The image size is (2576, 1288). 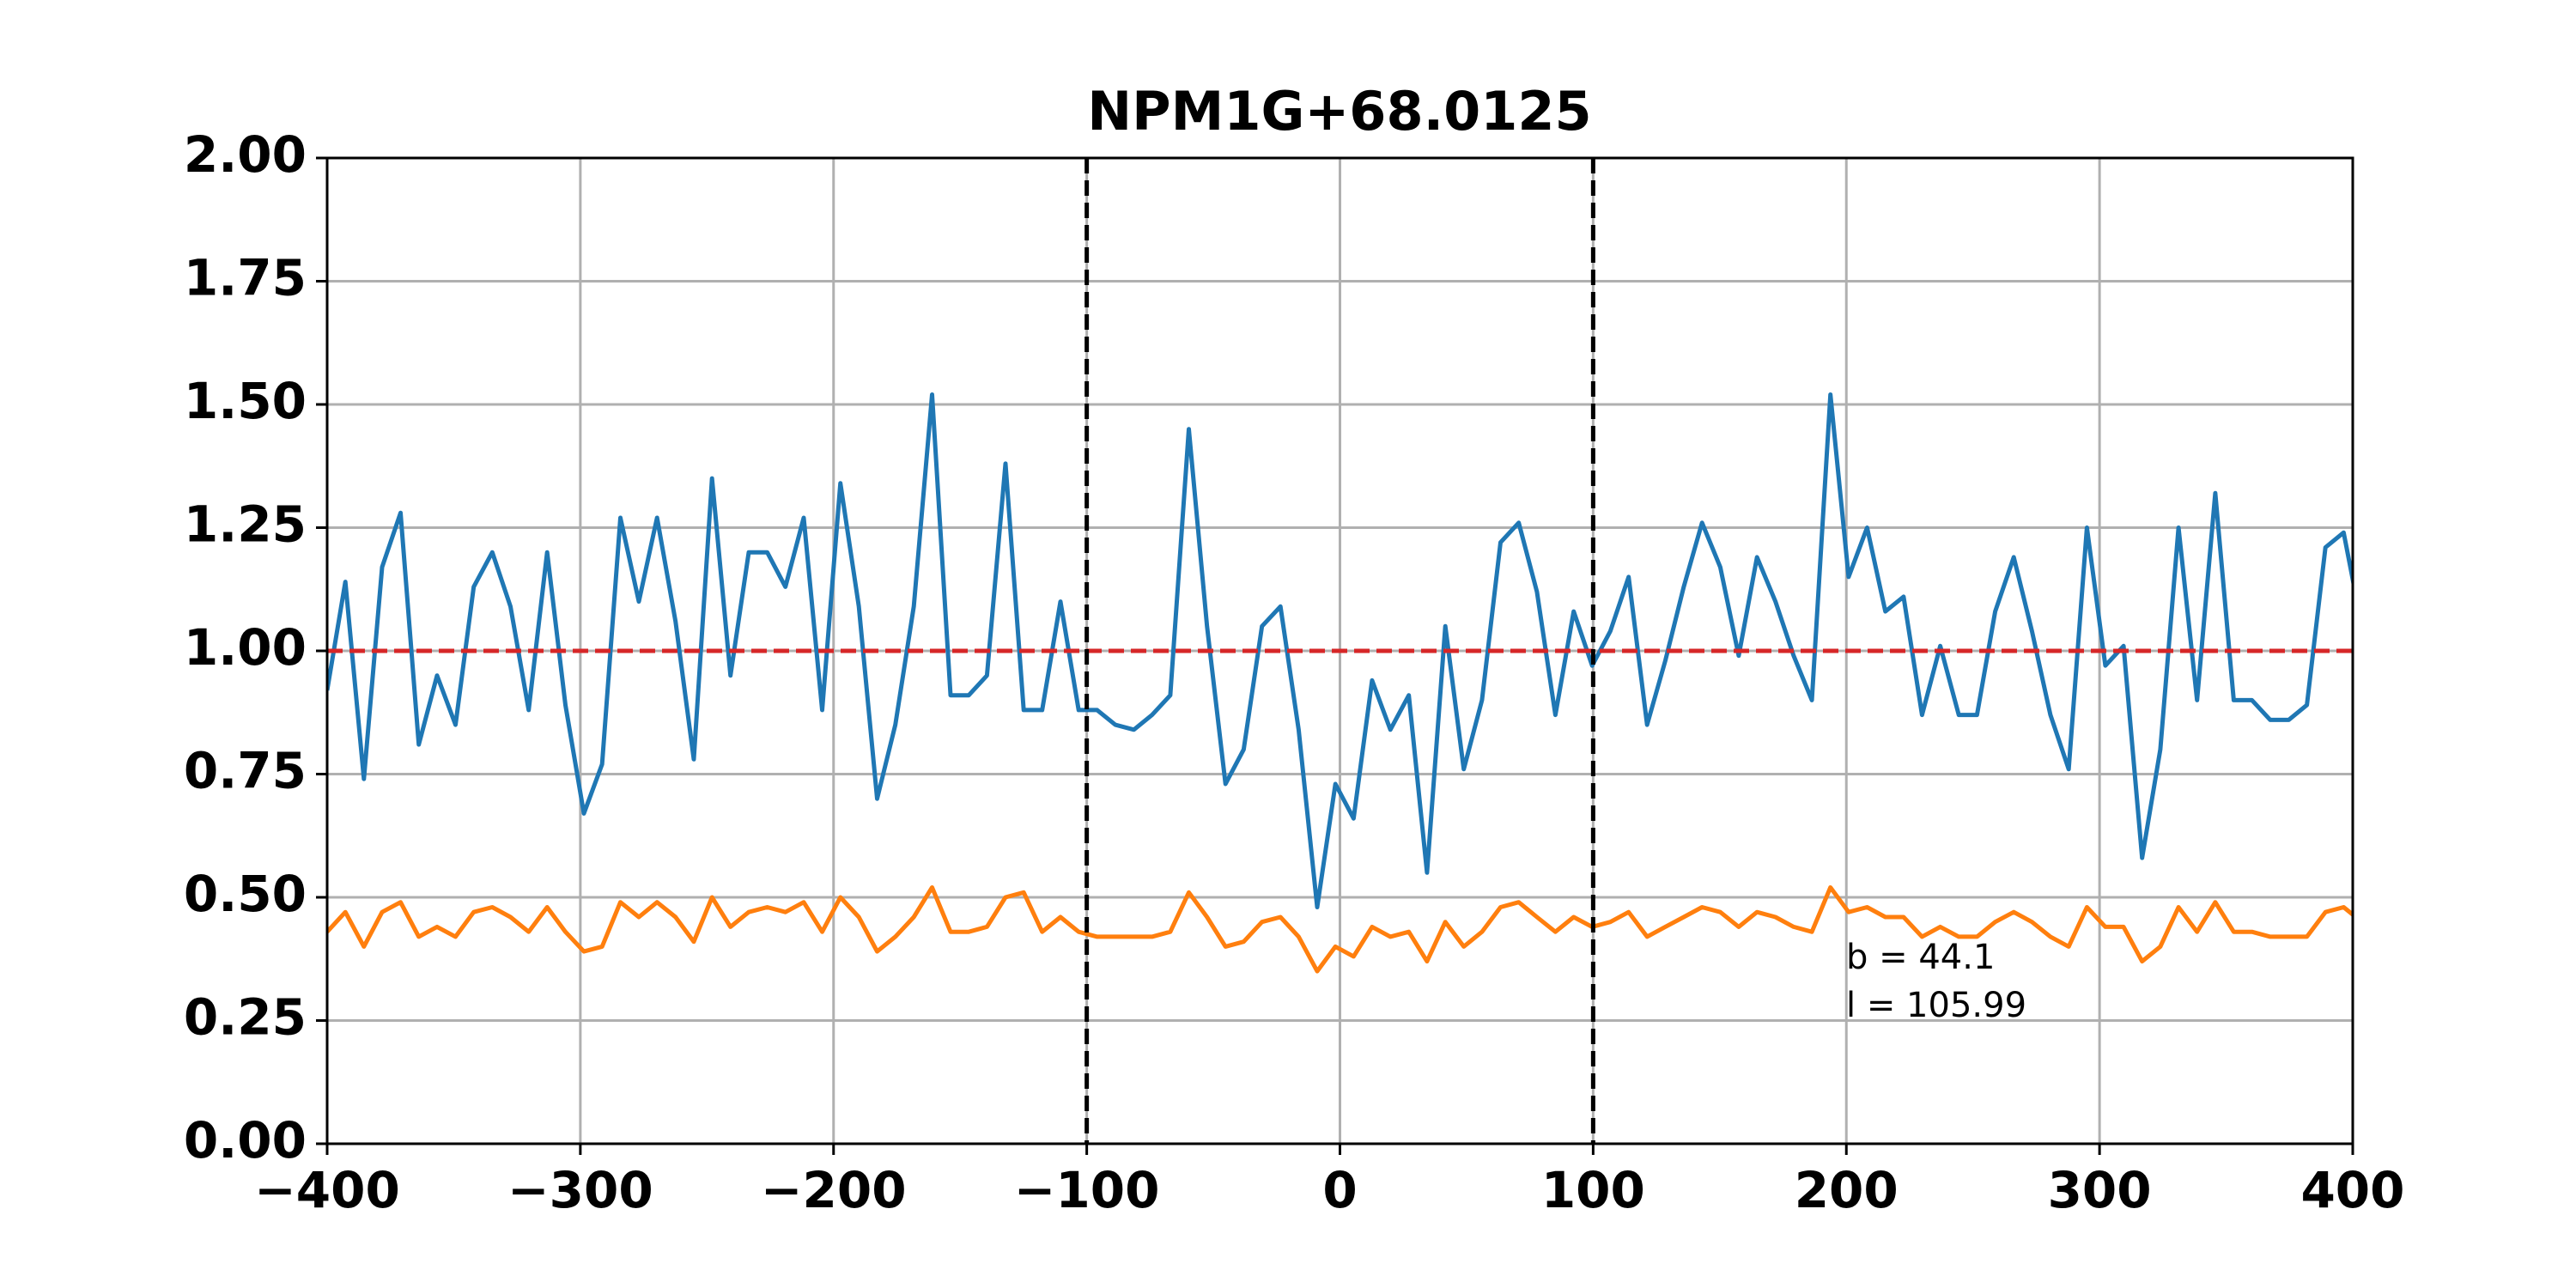 I want to click on annotation: b = 44.1, so click(x=1921, y=958).